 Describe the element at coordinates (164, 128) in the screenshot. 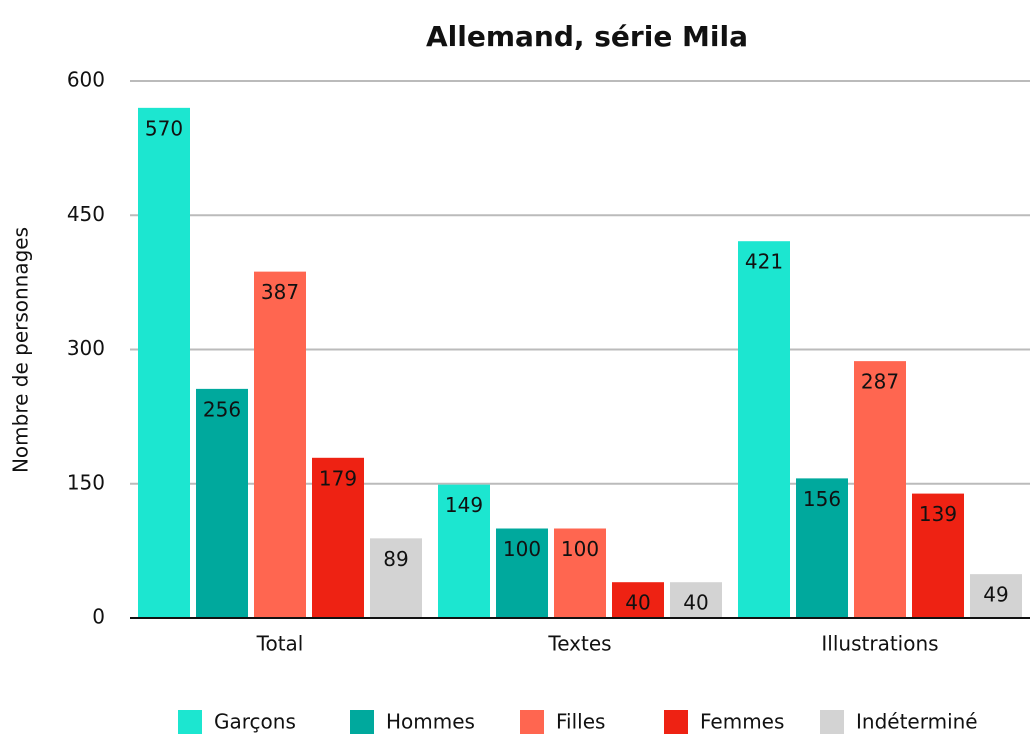

I see `data-label: 570` at that location.